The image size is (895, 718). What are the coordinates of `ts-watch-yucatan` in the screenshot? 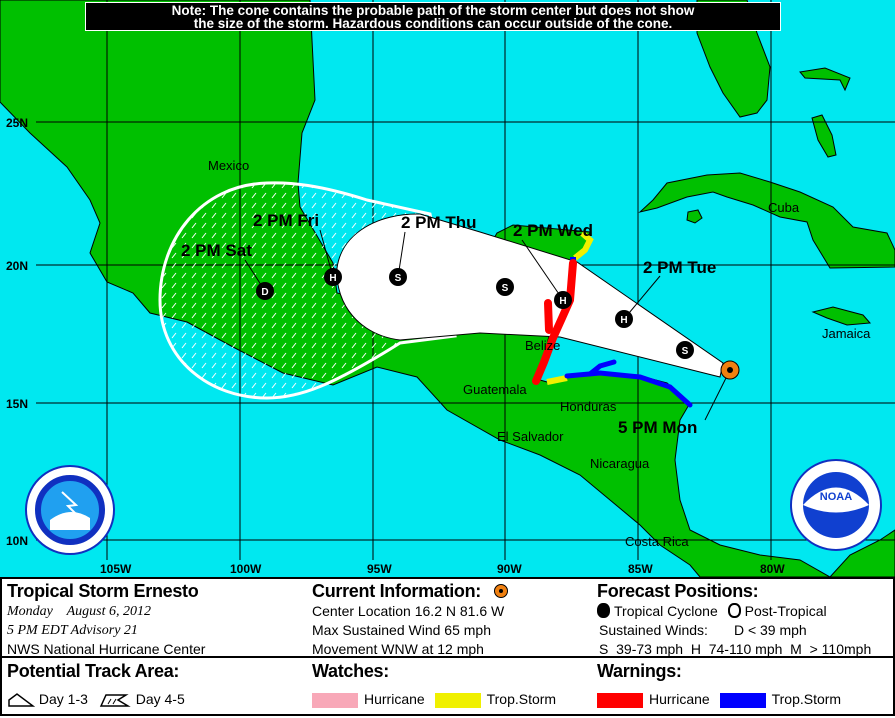 It's located at (583, 245).